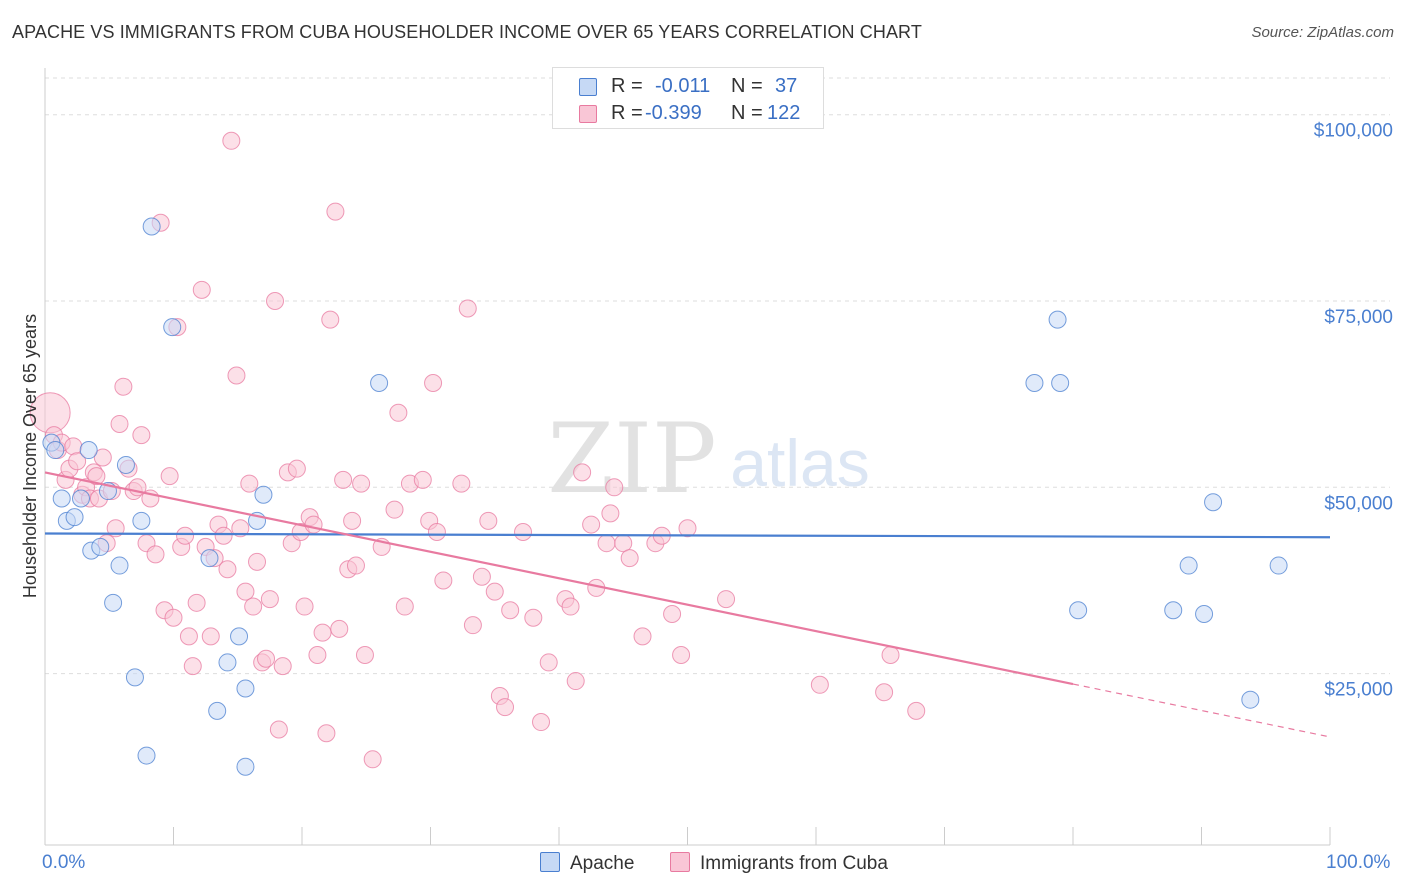  What do you see at coordinates (631, 459) in the screenshot?
I see `watermark-zip: ZIP` at bounding box center [631, 459].